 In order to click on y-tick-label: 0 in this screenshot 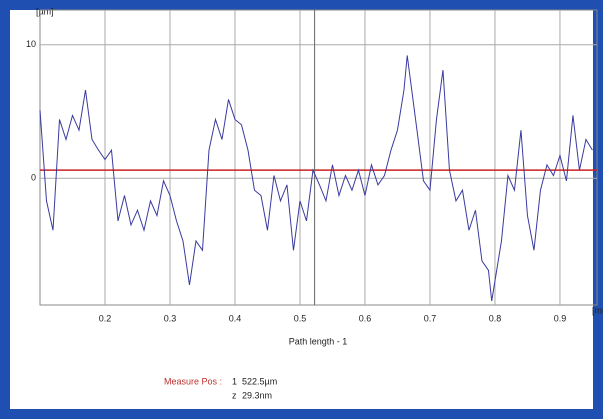, I will do `click(33, 178)`.